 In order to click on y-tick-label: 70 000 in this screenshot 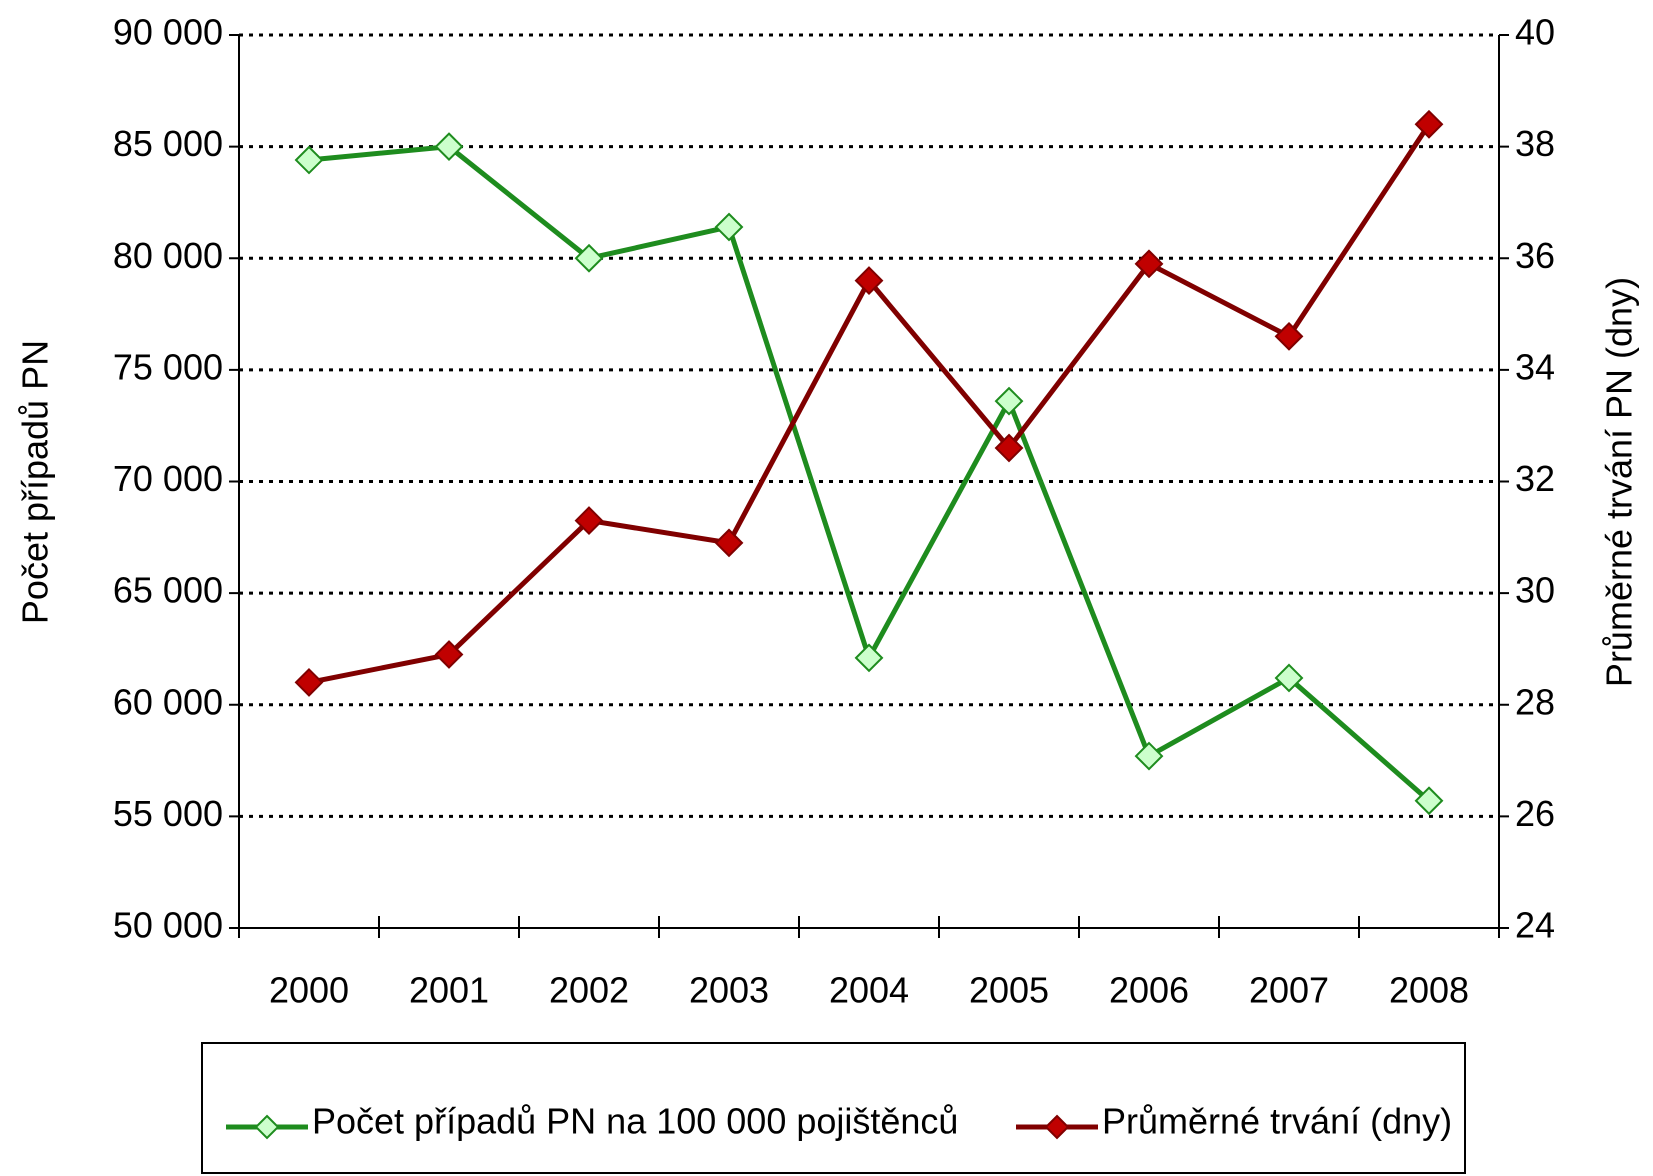, I will do `click(168, 478)`.